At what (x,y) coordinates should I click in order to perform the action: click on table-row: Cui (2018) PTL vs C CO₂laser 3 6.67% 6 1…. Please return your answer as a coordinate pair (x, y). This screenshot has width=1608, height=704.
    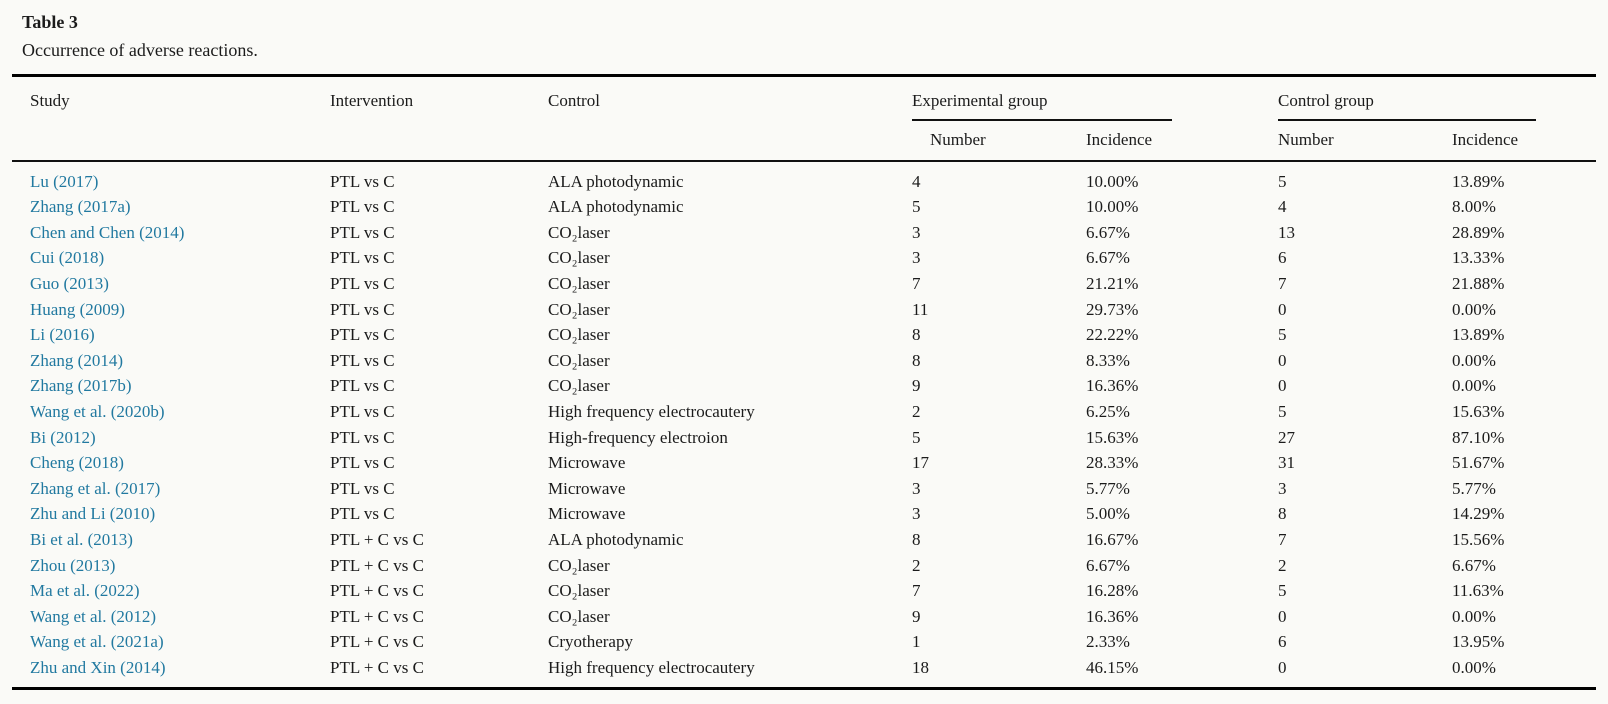
    Looking at the image, I should click on (804, 258).